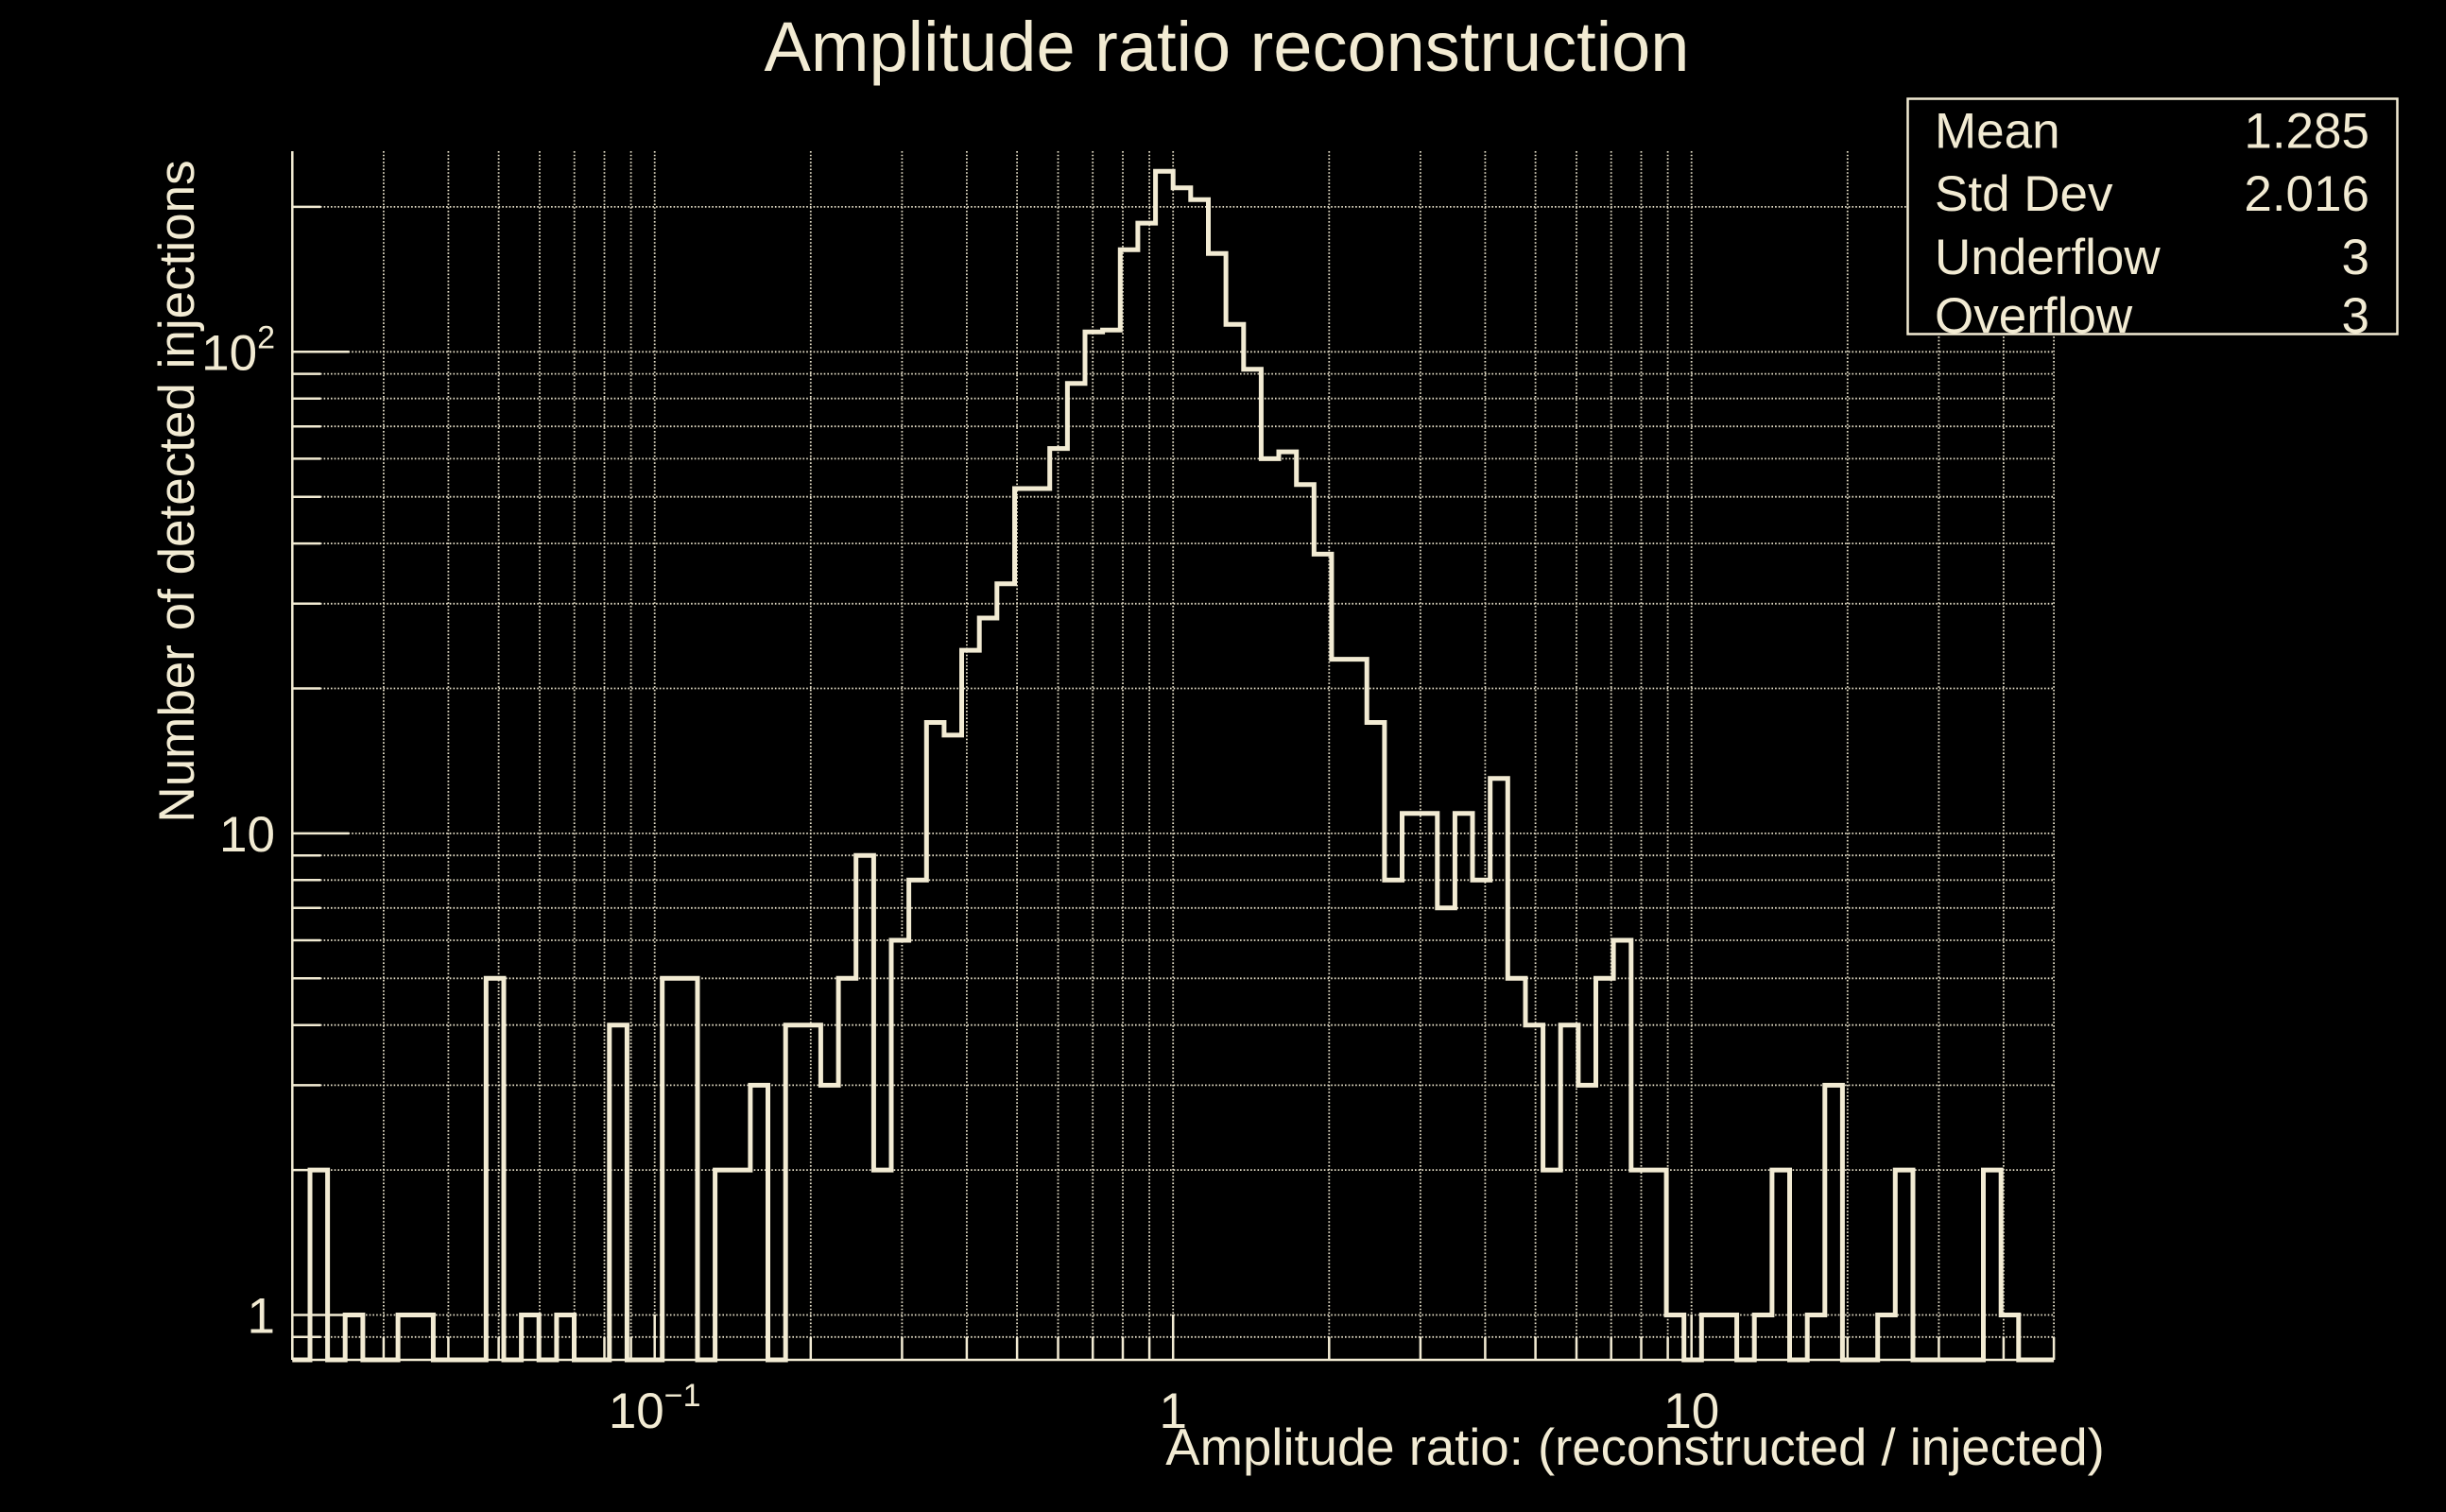 Image resolution: width=2446 pixels, height=1512 pixels. I want to click on svg-text: Mean, so click(1997, 132).